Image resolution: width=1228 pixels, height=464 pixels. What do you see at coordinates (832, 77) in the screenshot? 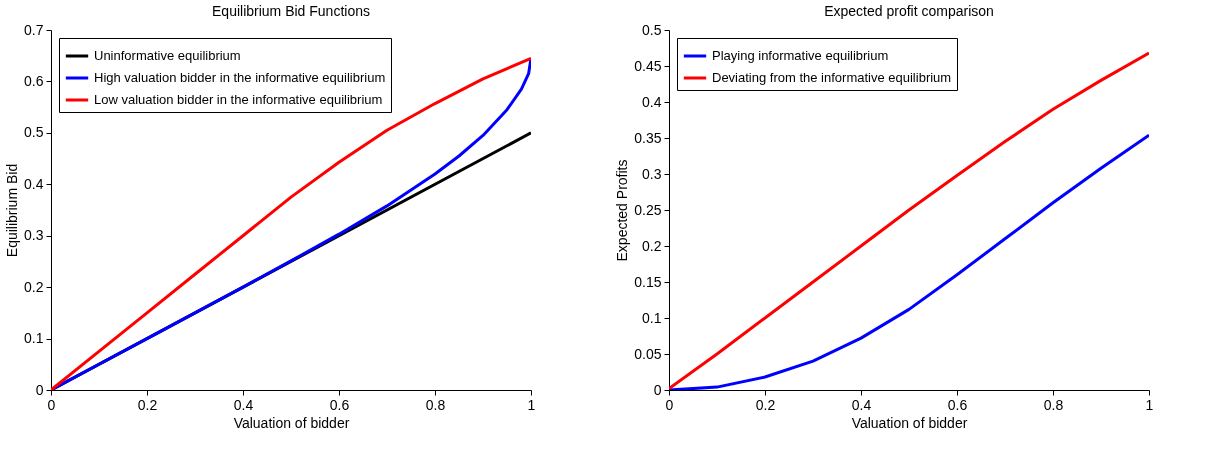
I see `legend-label: Deviating from the informative equilibrium` at bounding box center [832, 77].